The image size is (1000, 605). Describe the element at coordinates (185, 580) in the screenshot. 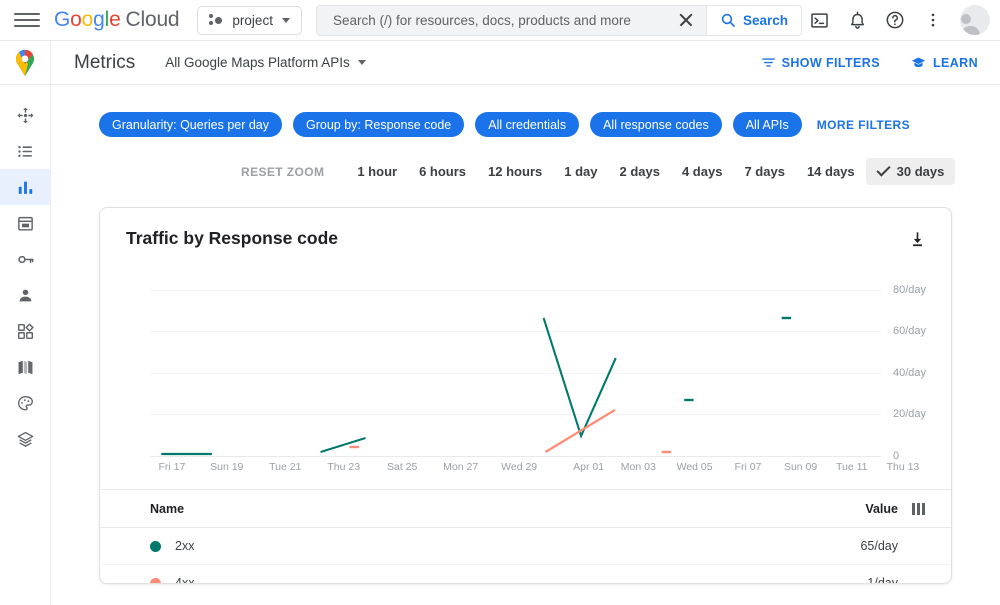

I see `legend-name-4xx: 4xx` at that location.